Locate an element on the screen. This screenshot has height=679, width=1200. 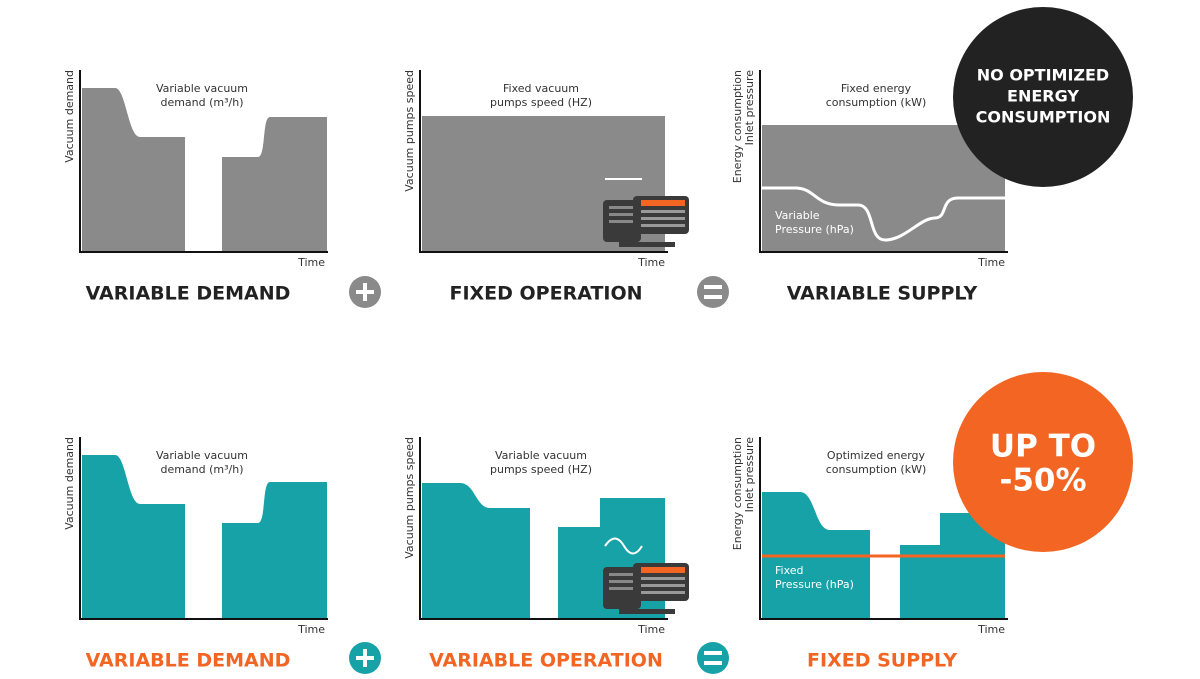
caption: VARIABLE OPERATION is located at coordinates (546, 661).